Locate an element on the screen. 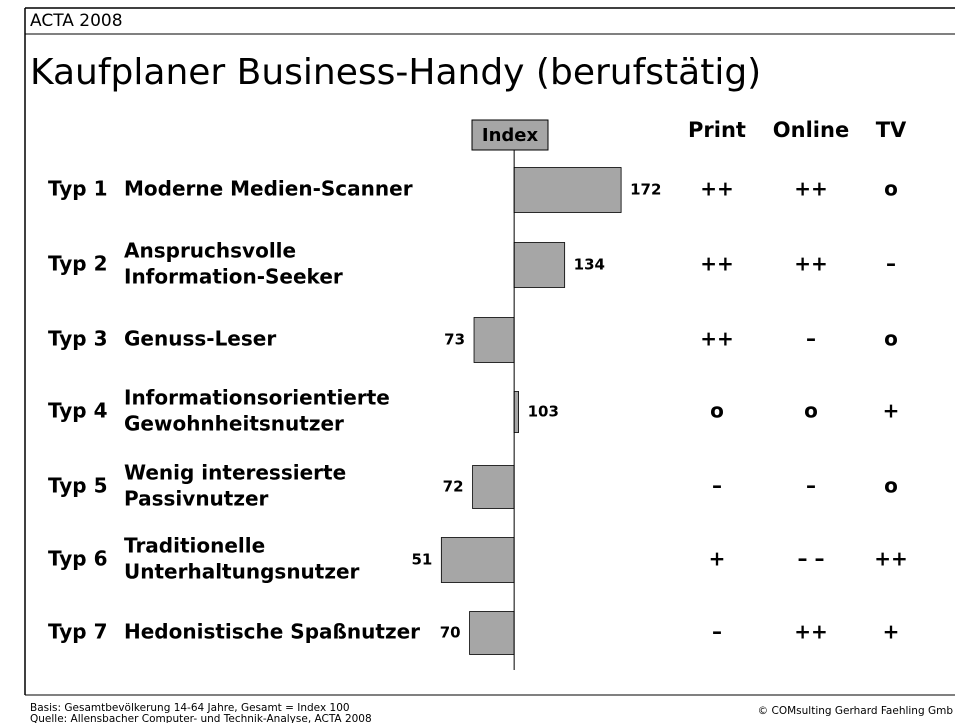 This screenshot has height=723, width=955. segment-name: Anspruchsvolle is located at coordinates (210, 251).